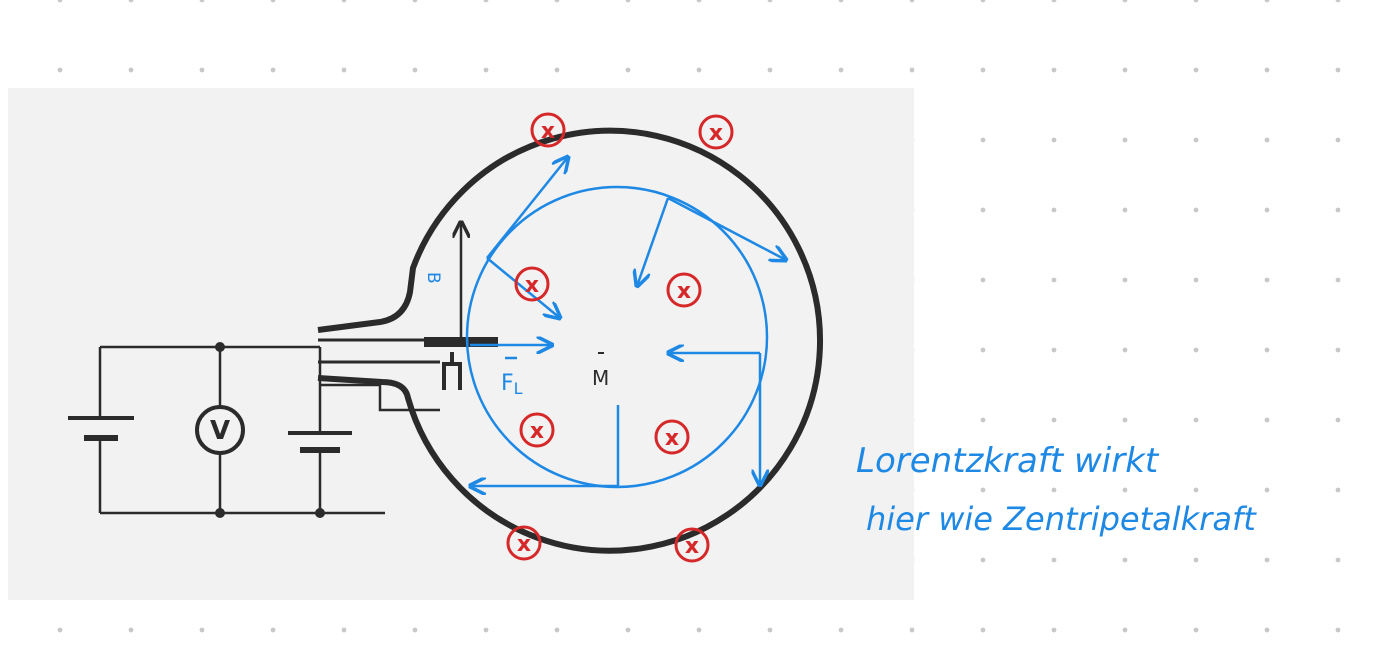 The image size is (1399, 652). Describe the element at coordinates (653, 241) in the screenshot. I see `radial-arrow-top-right` at that location.